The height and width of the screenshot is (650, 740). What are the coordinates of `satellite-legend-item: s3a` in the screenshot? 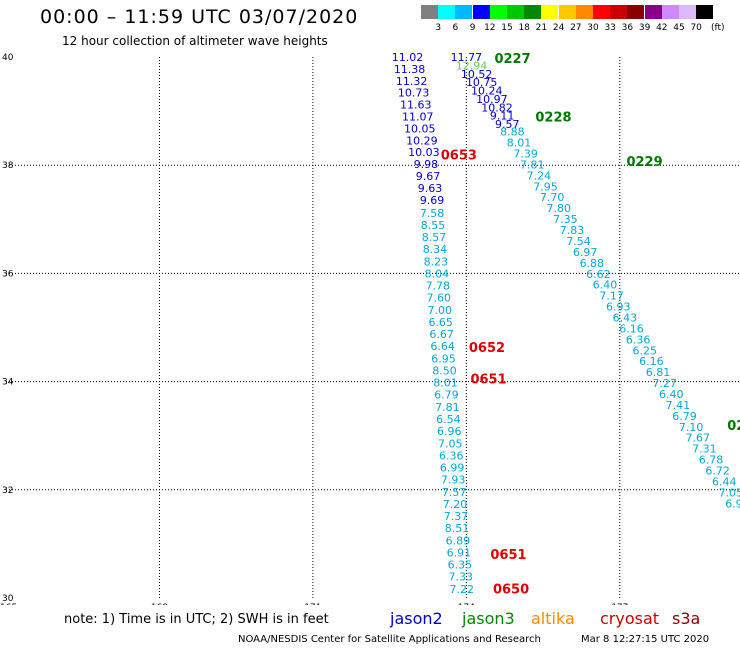 It's located at (686, 618).